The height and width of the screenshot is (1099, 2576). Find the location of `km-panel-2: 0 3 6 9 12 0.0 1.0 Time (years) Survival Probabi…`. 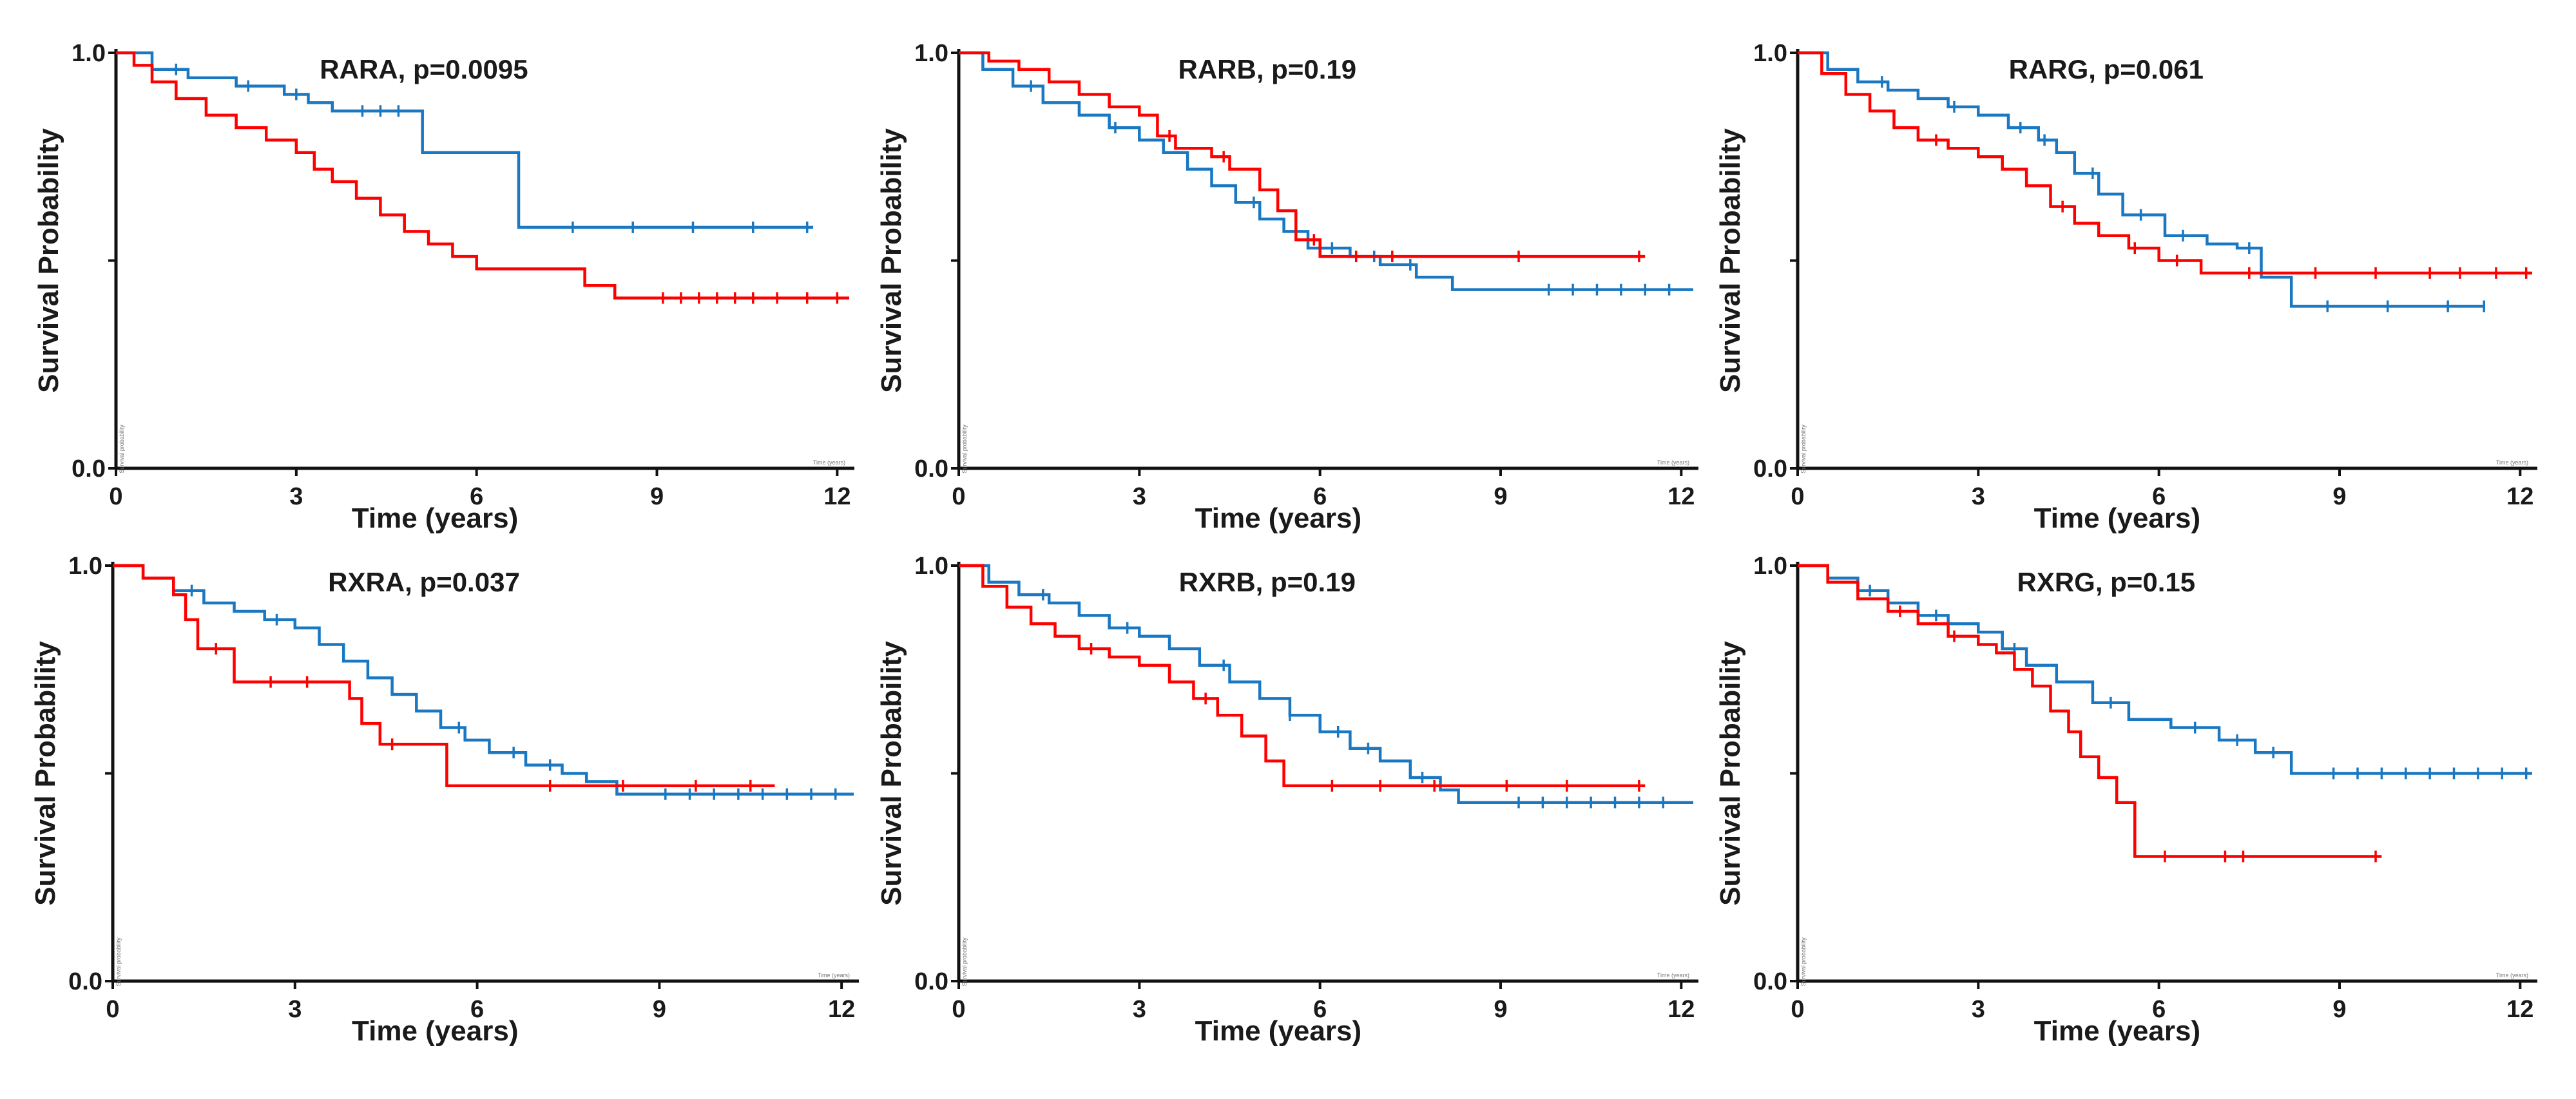

km-panel-2: 0 3 6 9 12 0.0 1.0 Time (years) Survival Probabi… is located at coordinates (2126, 287).